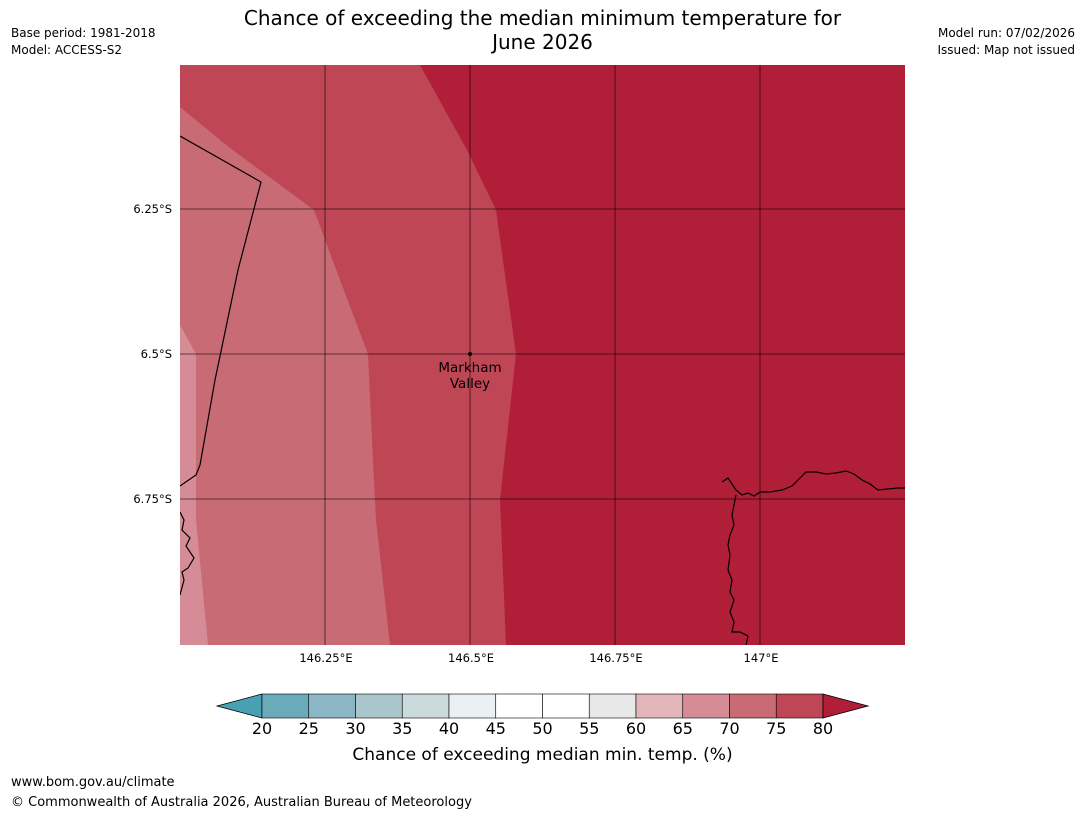  What do you see at coordinates (262, 728) in the screenshot?
I see `colorbar-tick-label: 20` at bounding box center [262, 728].